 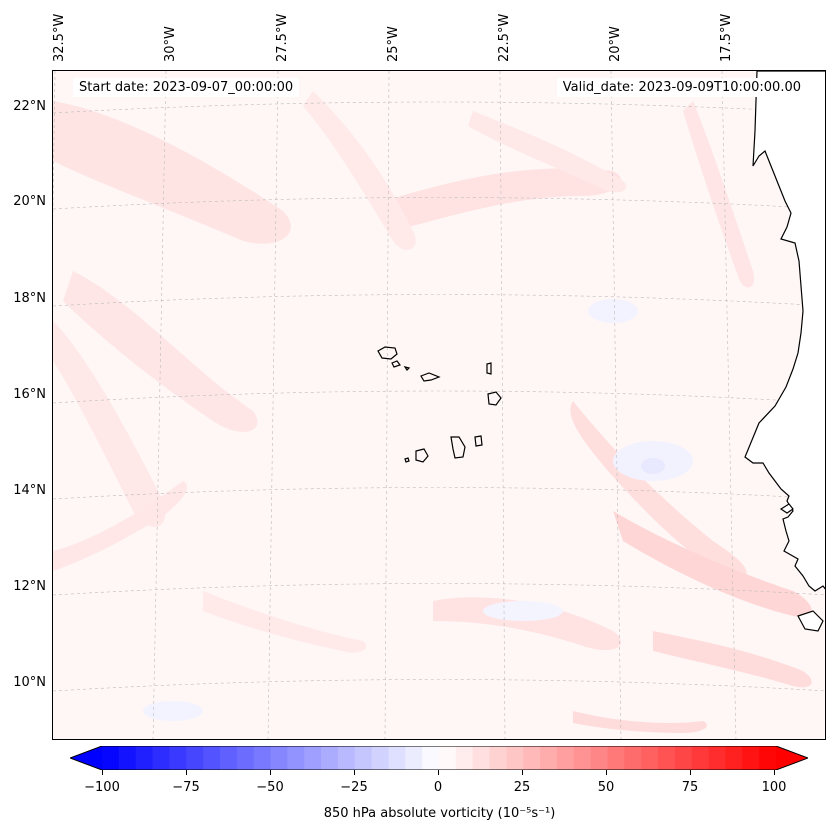 What do you see at coordinates (489, 368) in the screenshot?
I see `island-sal` at bounding box center [489, 368].